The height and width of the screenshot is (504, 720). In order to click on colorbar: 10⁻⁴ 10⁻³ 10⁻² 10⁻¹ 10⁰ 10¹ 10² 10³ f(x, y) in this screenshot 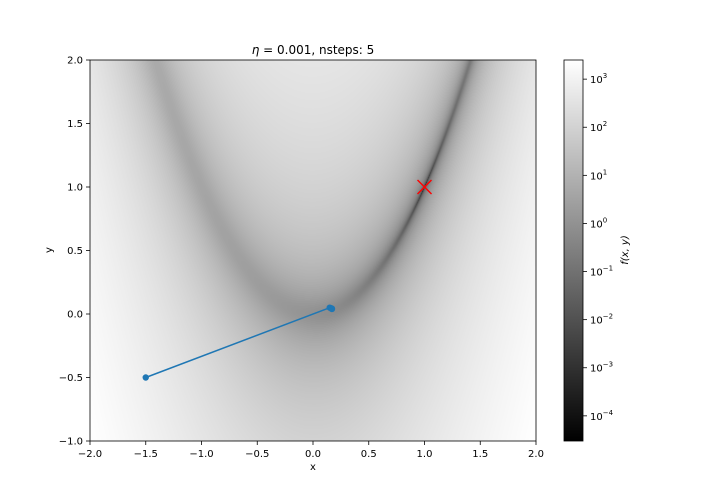, I will do `click(597, 250)`.